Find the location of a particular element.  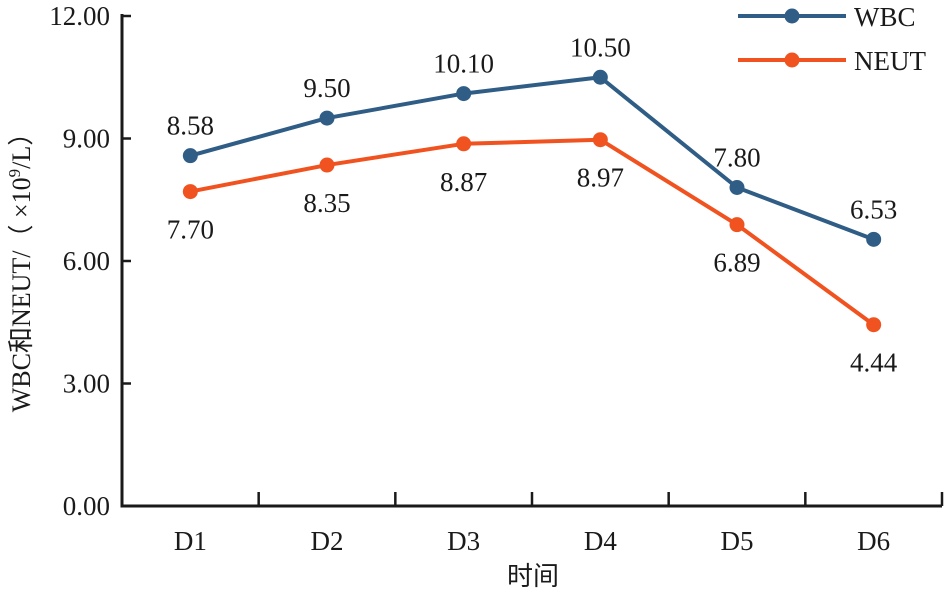

x-tick-label: D5 is located at coordinates (737, 541).